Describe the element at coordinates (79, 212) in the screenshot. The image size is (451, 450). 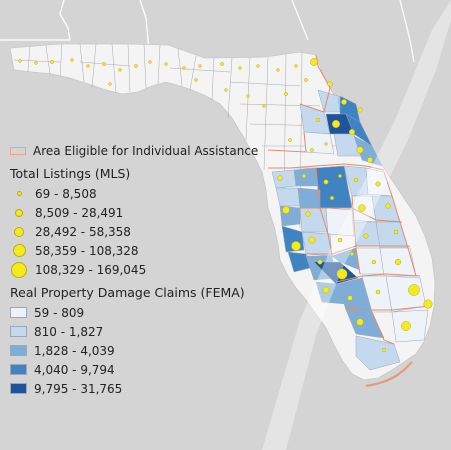
I see `legend-listings-label: 8,509 - 28,491` at that location.